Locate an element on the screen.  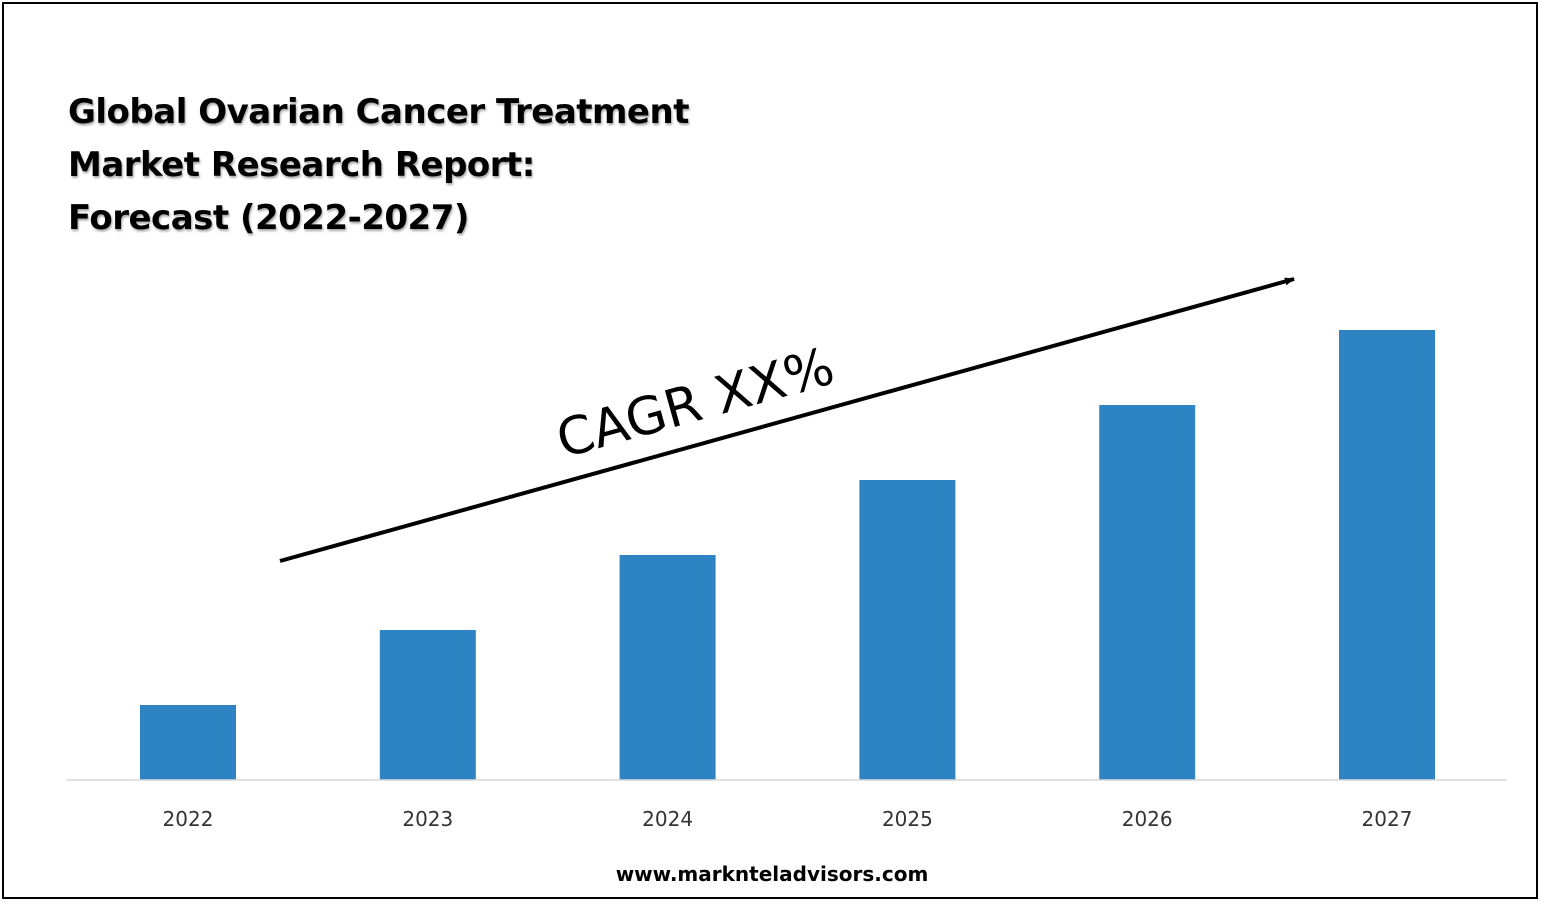
x-tick-label-2026: 2026 is located at coordinates (1147, 819).